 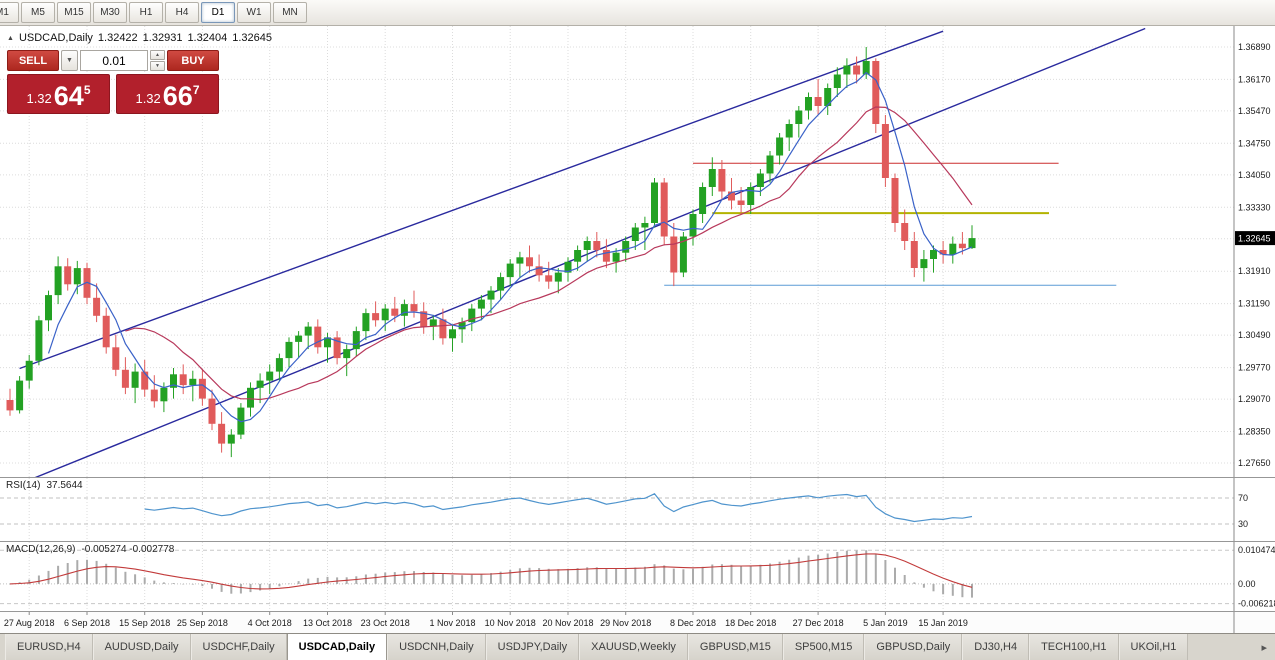 I want to click on volume-stepper: ▲ ▼, so click(x=157, y=60).